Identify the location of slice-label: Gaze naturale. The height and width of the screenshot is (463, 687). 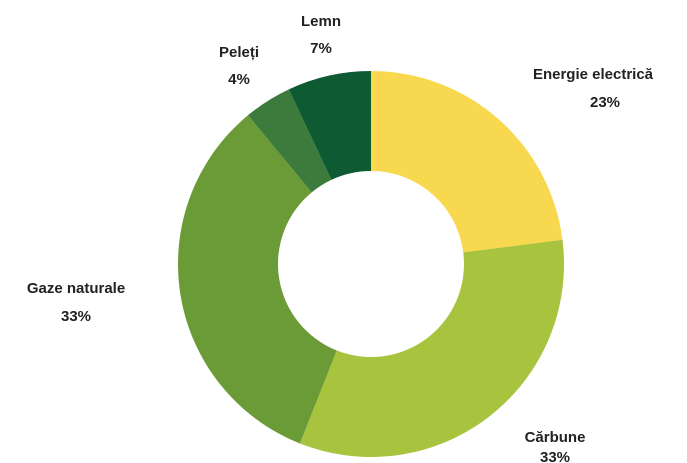
(76, 288).